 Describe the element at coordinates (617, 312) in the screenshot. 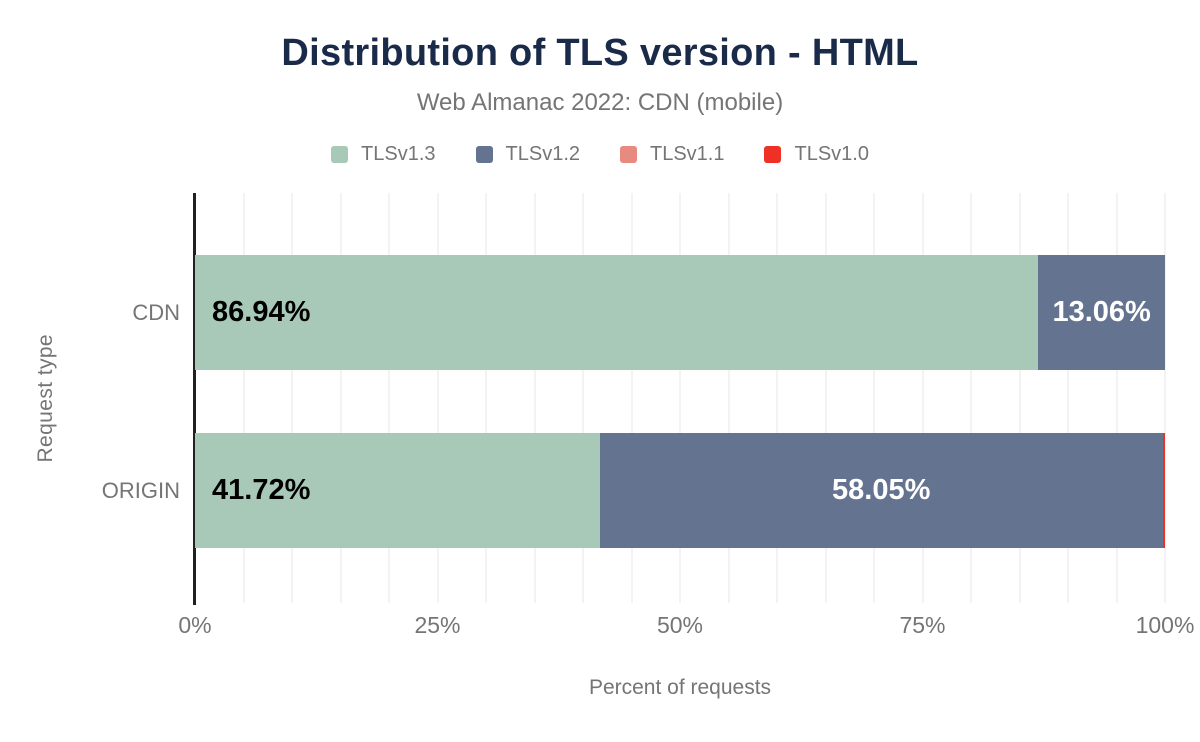

I see `segment-cdn-tlsv1-3: 86.94%` at that location.